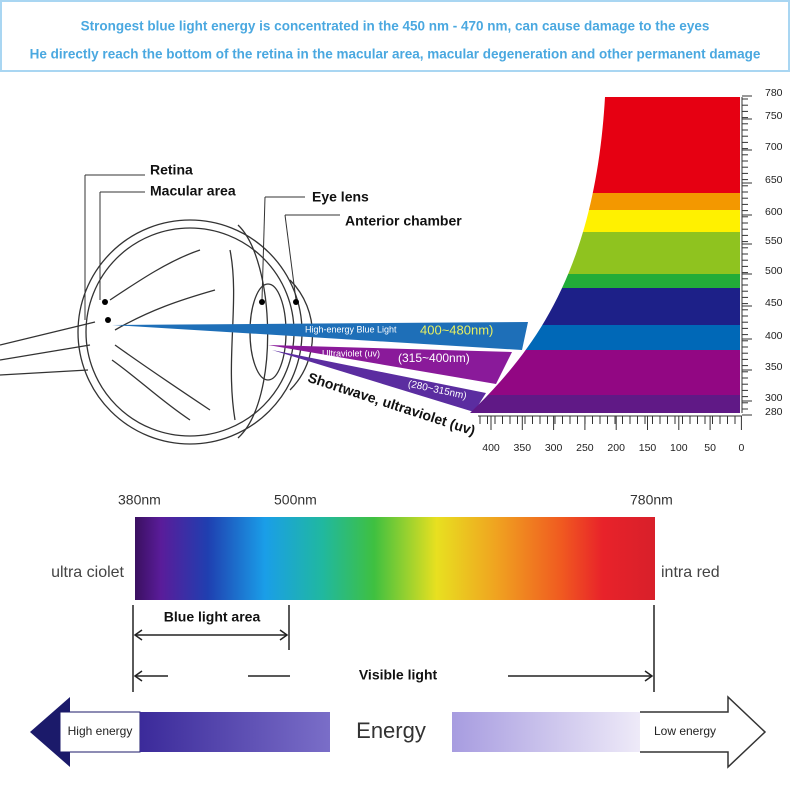 The width and height of the screenshot is (790, 792). What do you see at coordinates (690, 572) in the screenshot?
I see `bar-end-label: intra red` at bounding box center [690, 572].